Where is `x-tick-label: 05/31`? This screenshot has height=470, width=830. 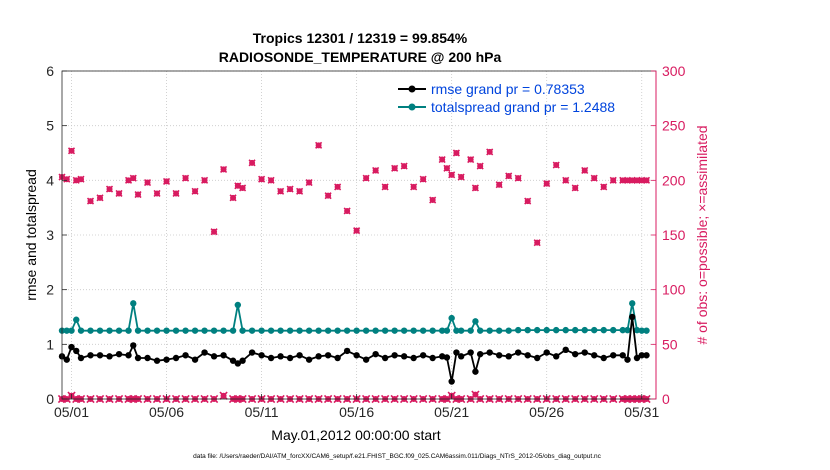
x-tick-label: 05/31 is located at coordinates (641, 412).